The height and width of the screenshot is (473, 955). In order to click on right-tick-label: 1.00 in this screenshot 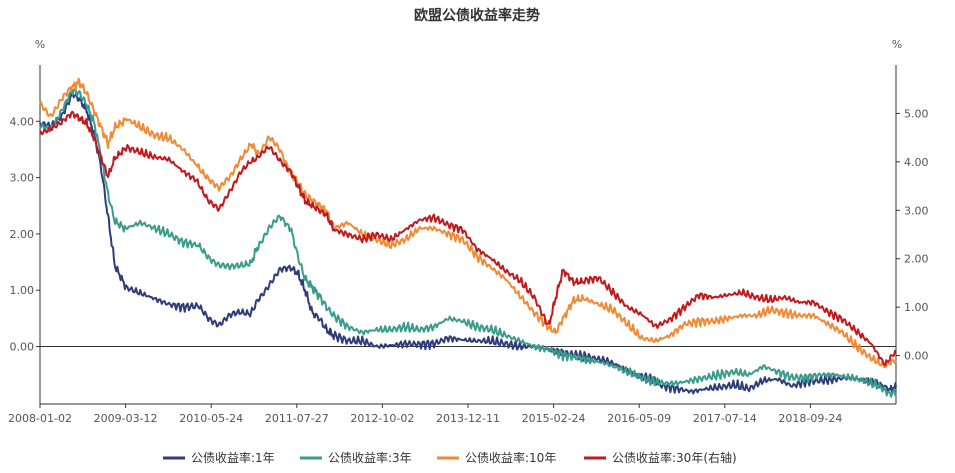, I will do `click(916, 307)`.